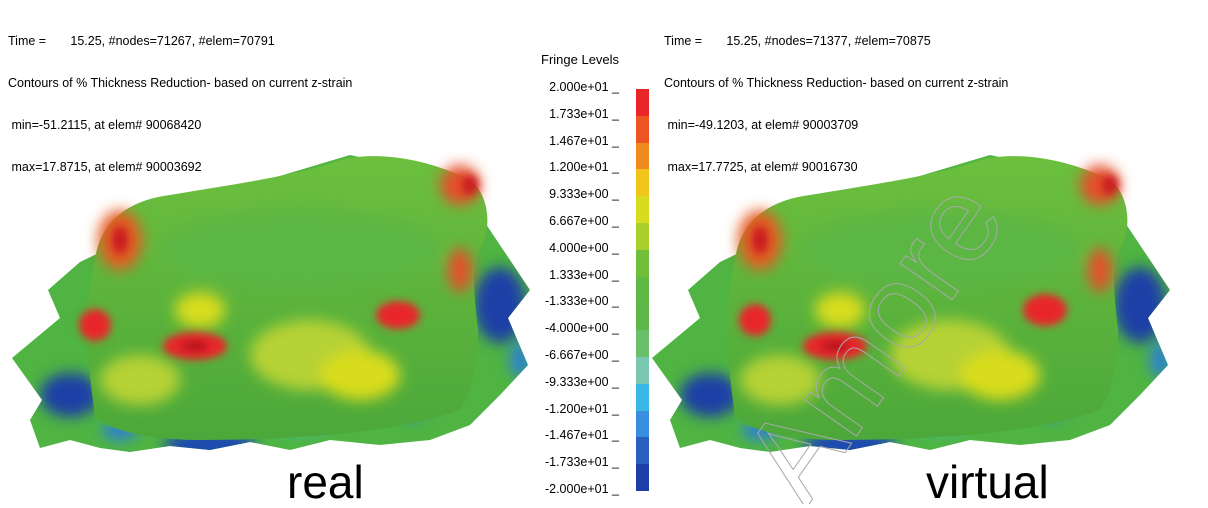 The width and height of the screenshot is (1208, 508). Describe the element at coordinates (581, 301) in the screenshot. I see `legend-value: -1.333e+00 _` at that location.